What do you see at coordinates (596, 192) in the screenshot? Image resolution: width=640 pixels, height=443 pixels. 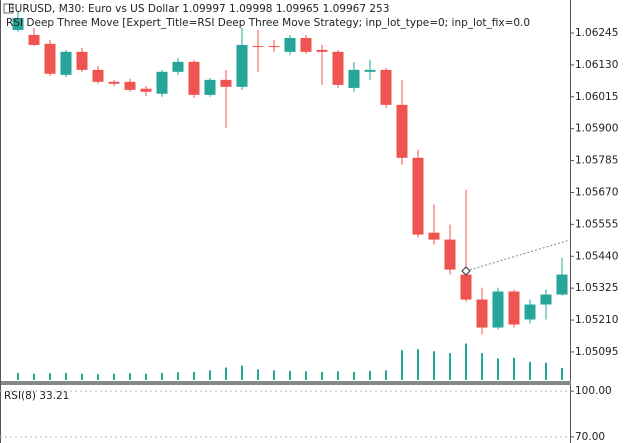 I see `y-tick-label: 1.05670` at bounding box center [596, 192].